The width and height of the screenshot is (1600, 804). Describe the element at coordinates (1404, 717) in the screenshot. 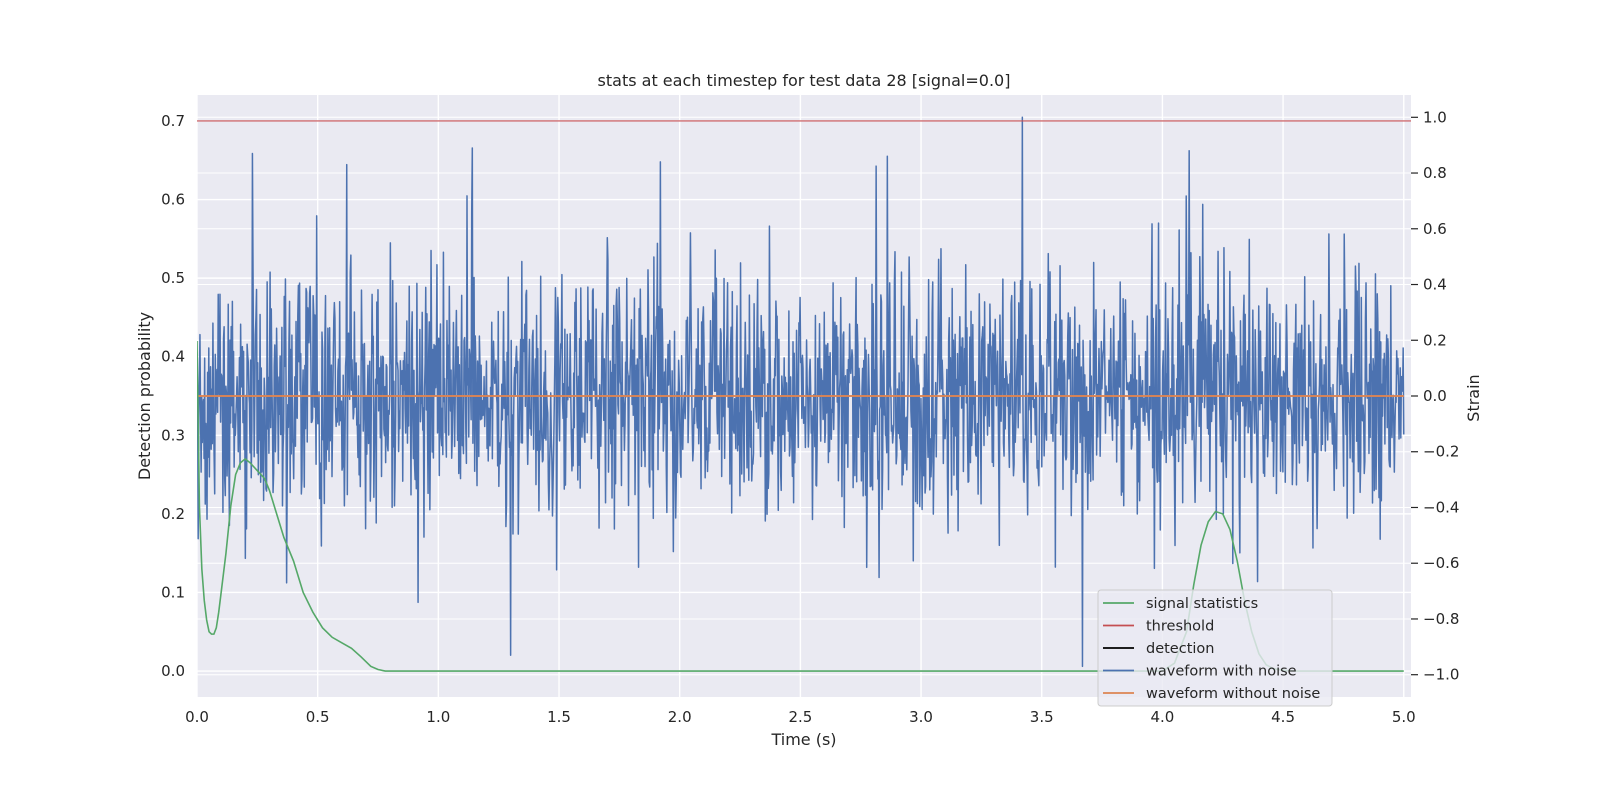

I see `x-tick-label: 5.0` at that location.